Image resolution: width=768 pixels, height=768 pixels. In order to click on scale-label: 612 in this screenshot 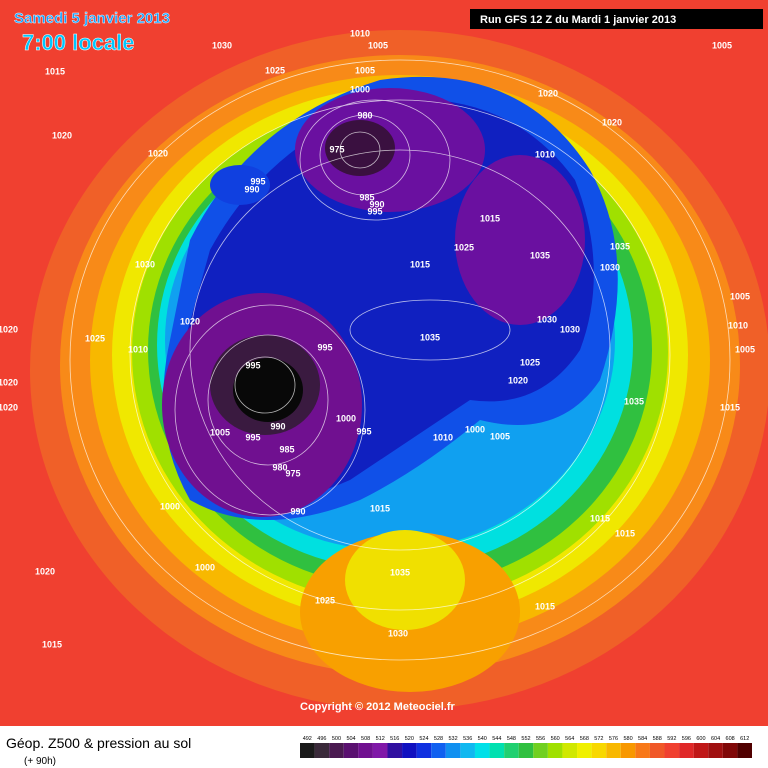, I will do `click(744, 739)`.